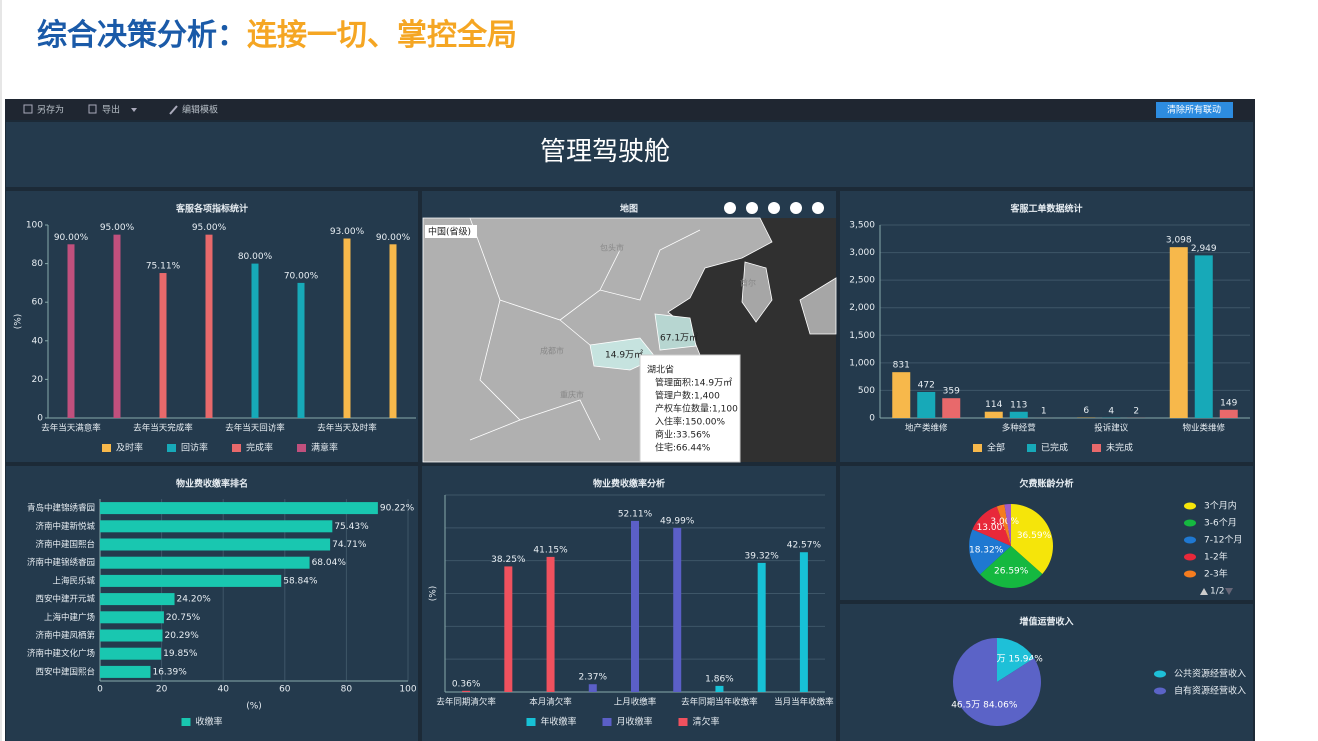 This screenshot has height=741, width=1318. I want to click on export-button: 导出, so click(111, 110).